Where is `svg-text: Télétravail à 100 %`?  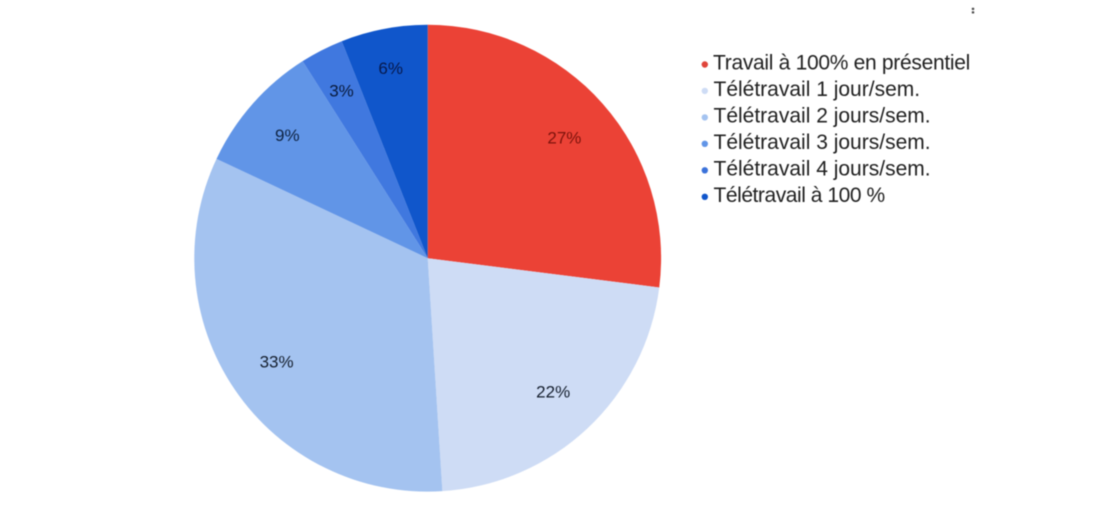 svg-text: Télétravail à 100 % is located at coordinates (799, 195).